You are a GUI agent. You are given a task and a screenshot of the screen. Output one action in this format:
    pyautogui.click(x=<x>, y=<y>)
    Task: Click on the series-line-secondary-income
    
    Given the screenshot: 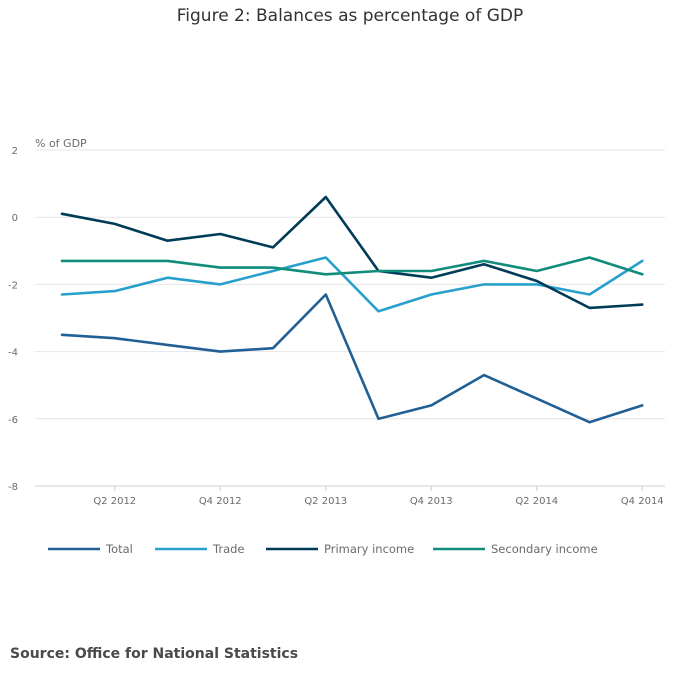 What is the action you would take?
    pyautogui.click(x=352, y=266)
    